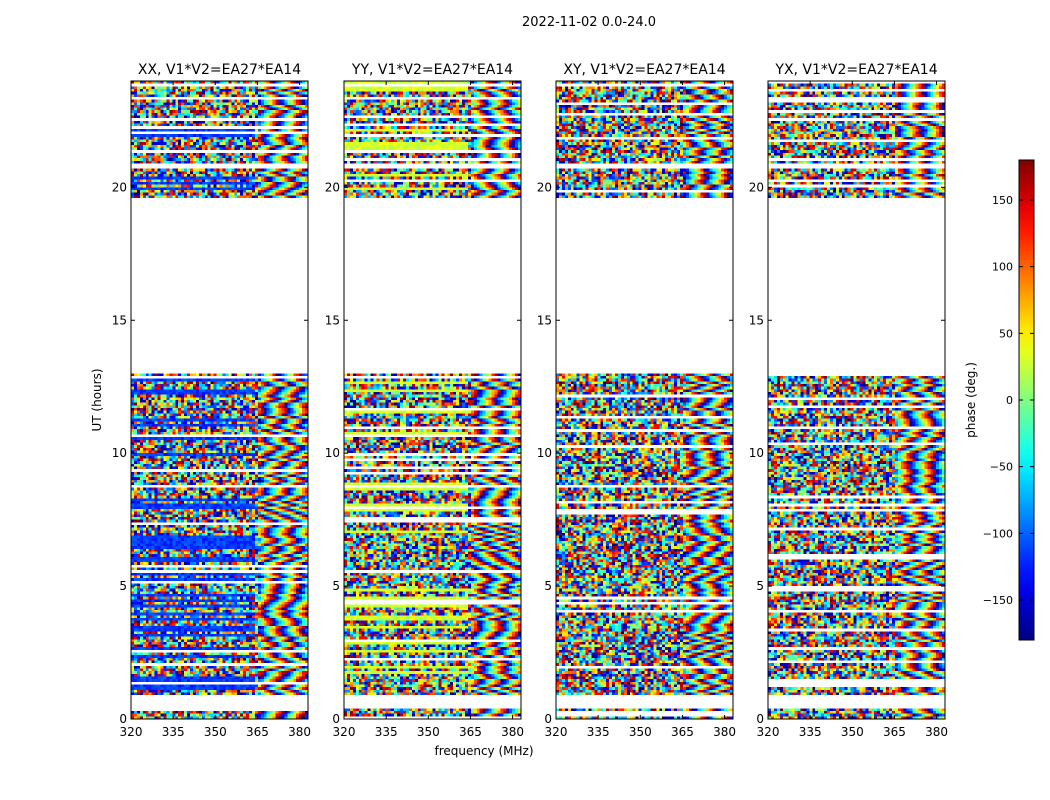 This screenshot has width=1050, height=800. Describe the element at coordinates (1002, 267) in the screenshot. I see `colorbar-tick-label: 100` at that location.